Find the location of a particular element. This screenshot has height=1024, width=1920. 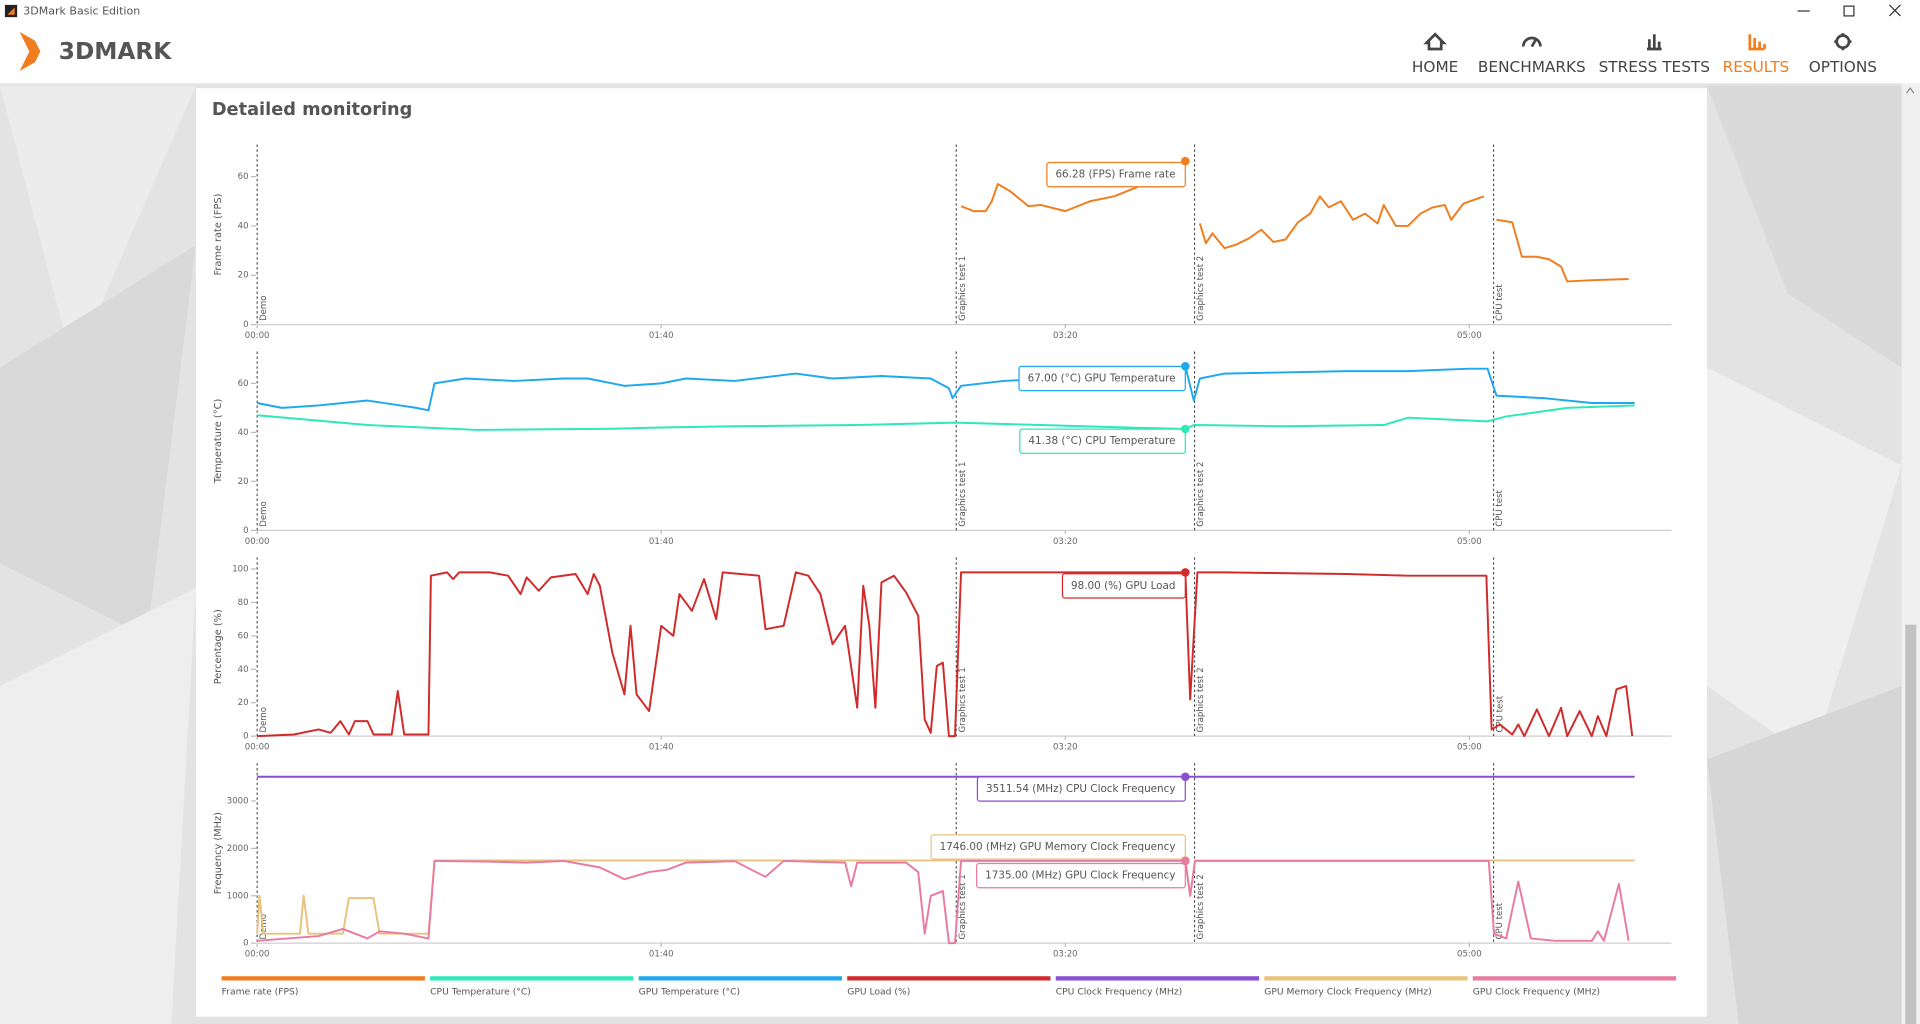

tooltip-text: 3511.54 (MHz) CPU Clock Frequency is located at coordinates (1081, 789).